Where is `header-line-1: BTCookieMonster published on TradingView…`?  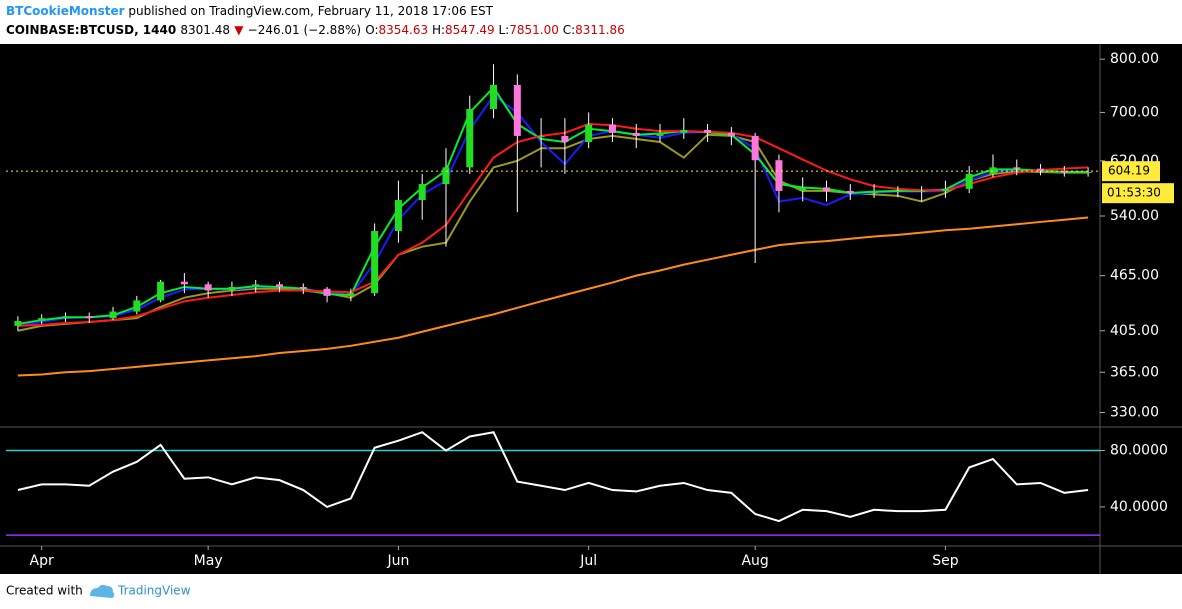
header-line-1: BTCookieMonster published on TradingView… is located at coordinates (250, 11).